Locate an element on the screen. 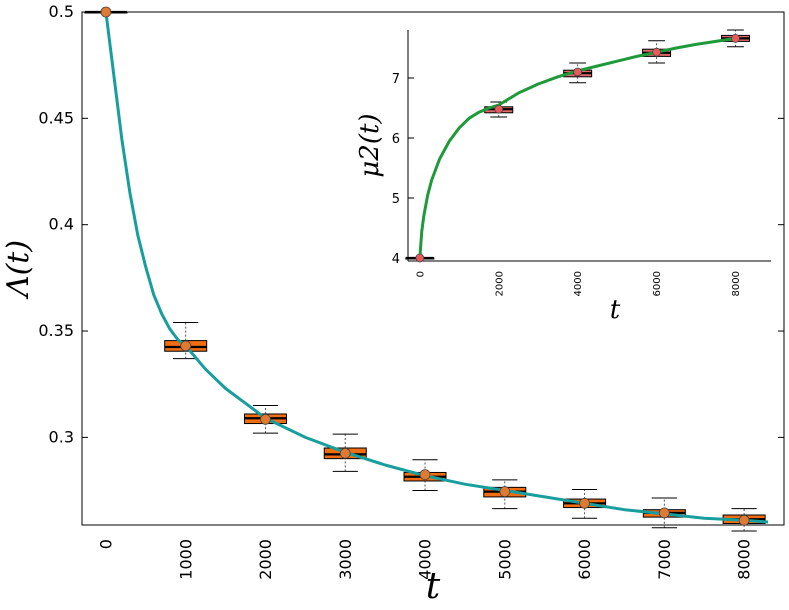 The height and width of the screenshot is (610, 789). main-x-tick-label: 2000 is located at coordinates (265, 559).